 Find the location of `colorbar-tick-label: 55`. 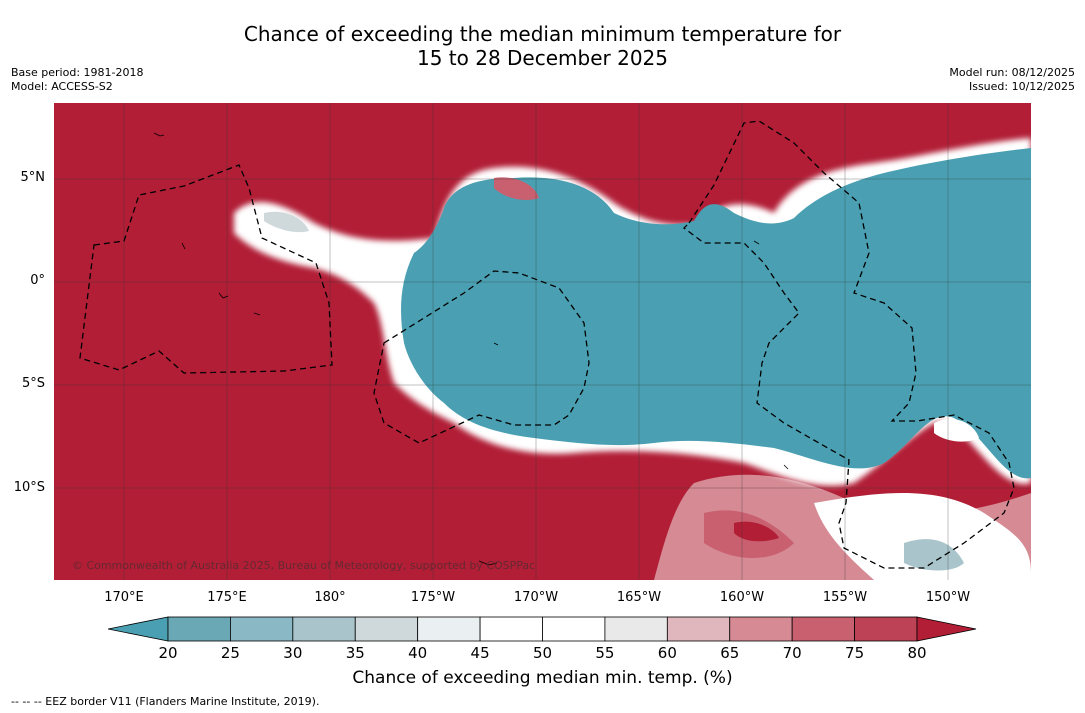

colorbar-tick-label: 55 is located at coordinates (605, 653).